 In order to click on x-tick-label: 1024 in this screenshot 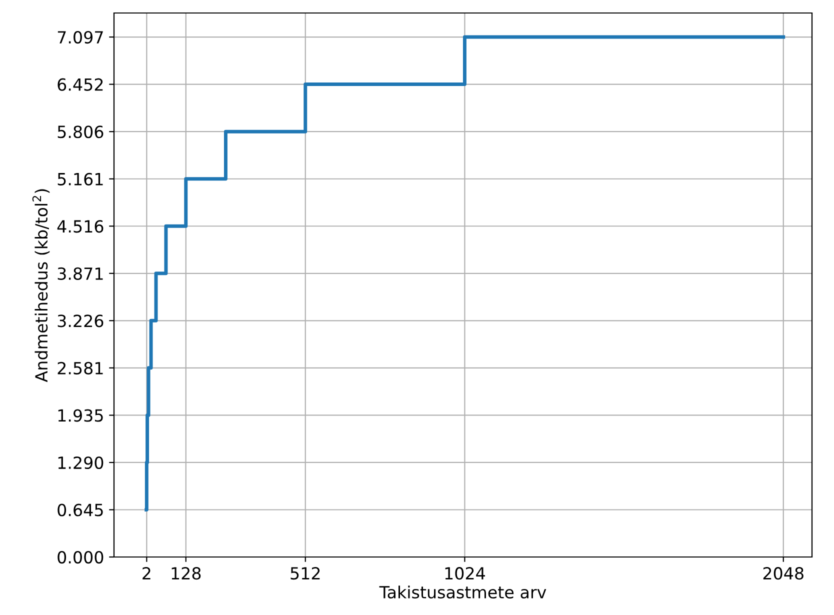, I will do `click(465, 573)`.